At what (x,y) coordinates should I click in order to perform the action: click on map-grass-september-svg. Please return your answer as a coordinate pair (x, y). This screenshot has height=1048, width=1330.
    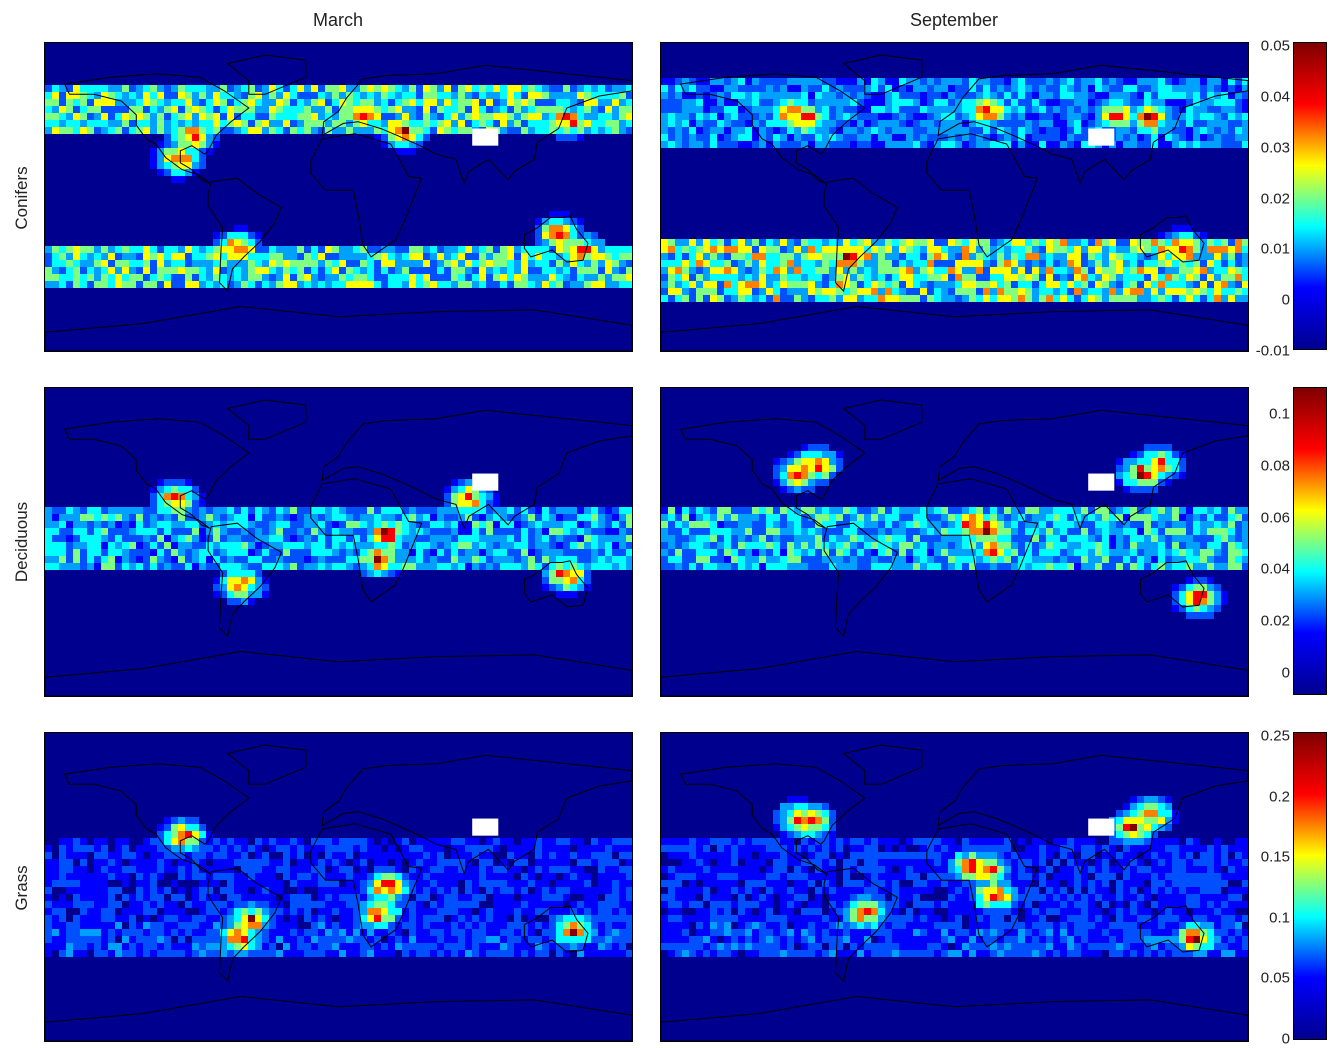
    Looking at the image, I should click on (954, 887).